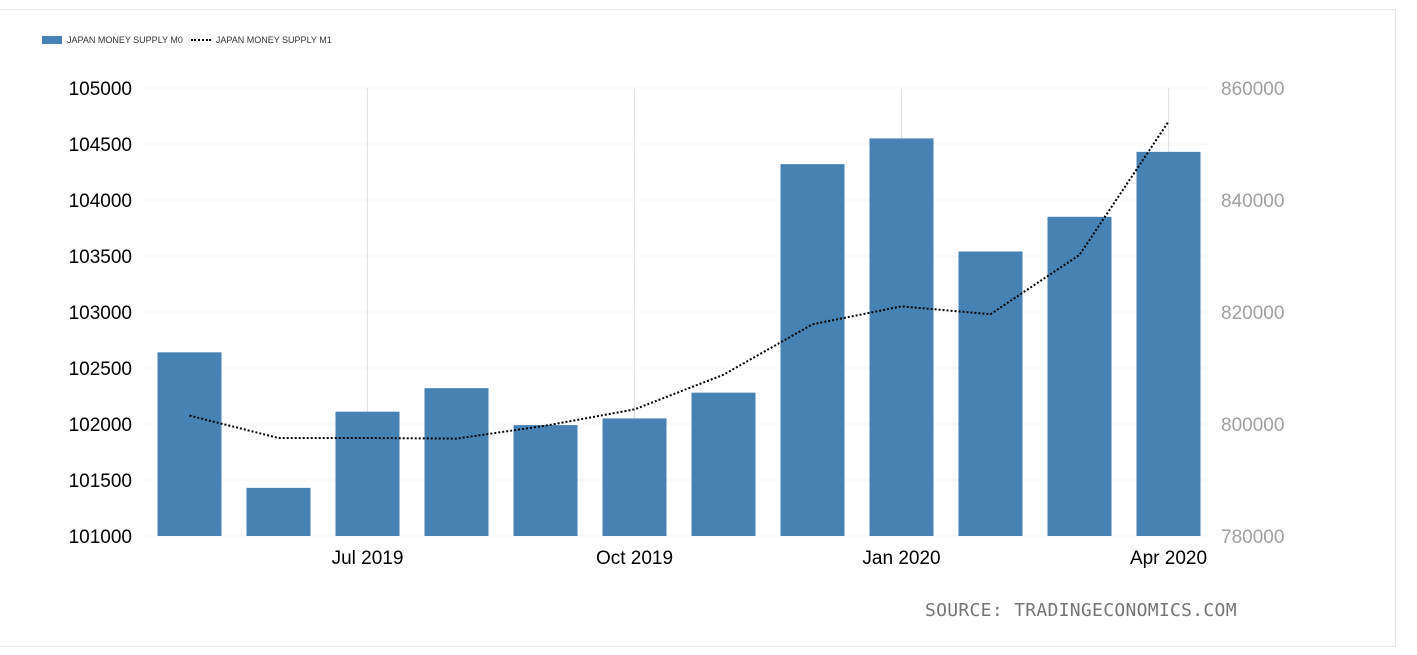  What do you see at coordinates (100, 369) in the screenshot?
I see `y-left-tick-label: 102500` at bounding box center [100, 369].